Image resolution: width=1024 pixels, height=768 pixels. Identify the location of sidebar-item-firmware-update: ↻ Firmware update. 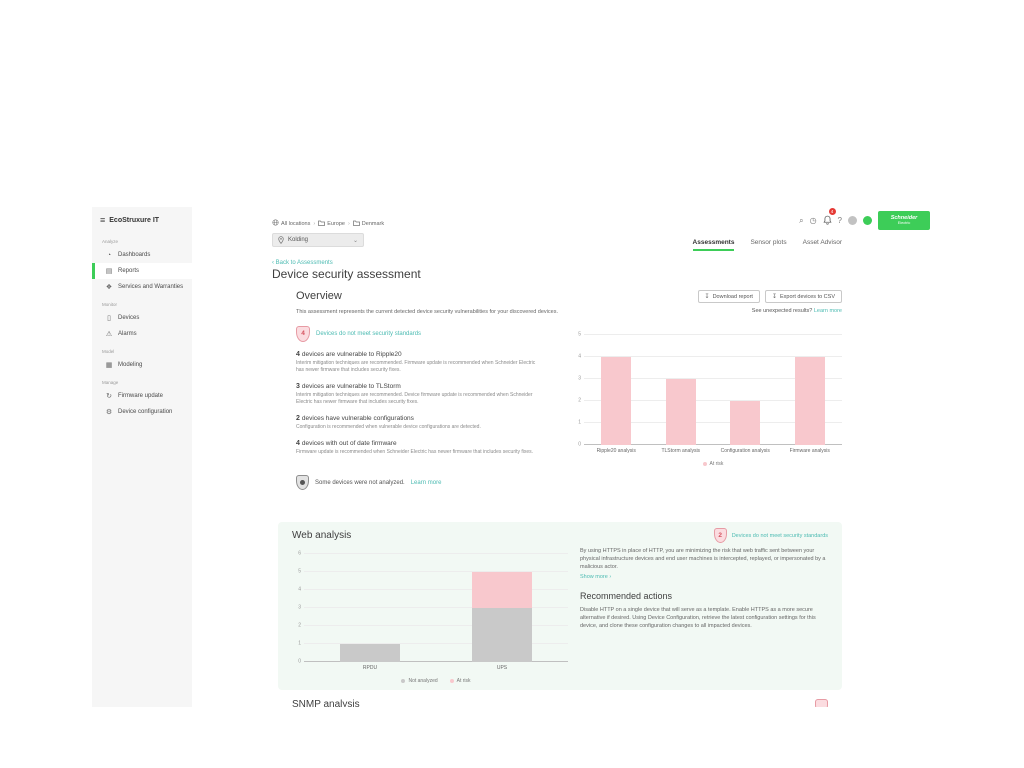
(142, 396).